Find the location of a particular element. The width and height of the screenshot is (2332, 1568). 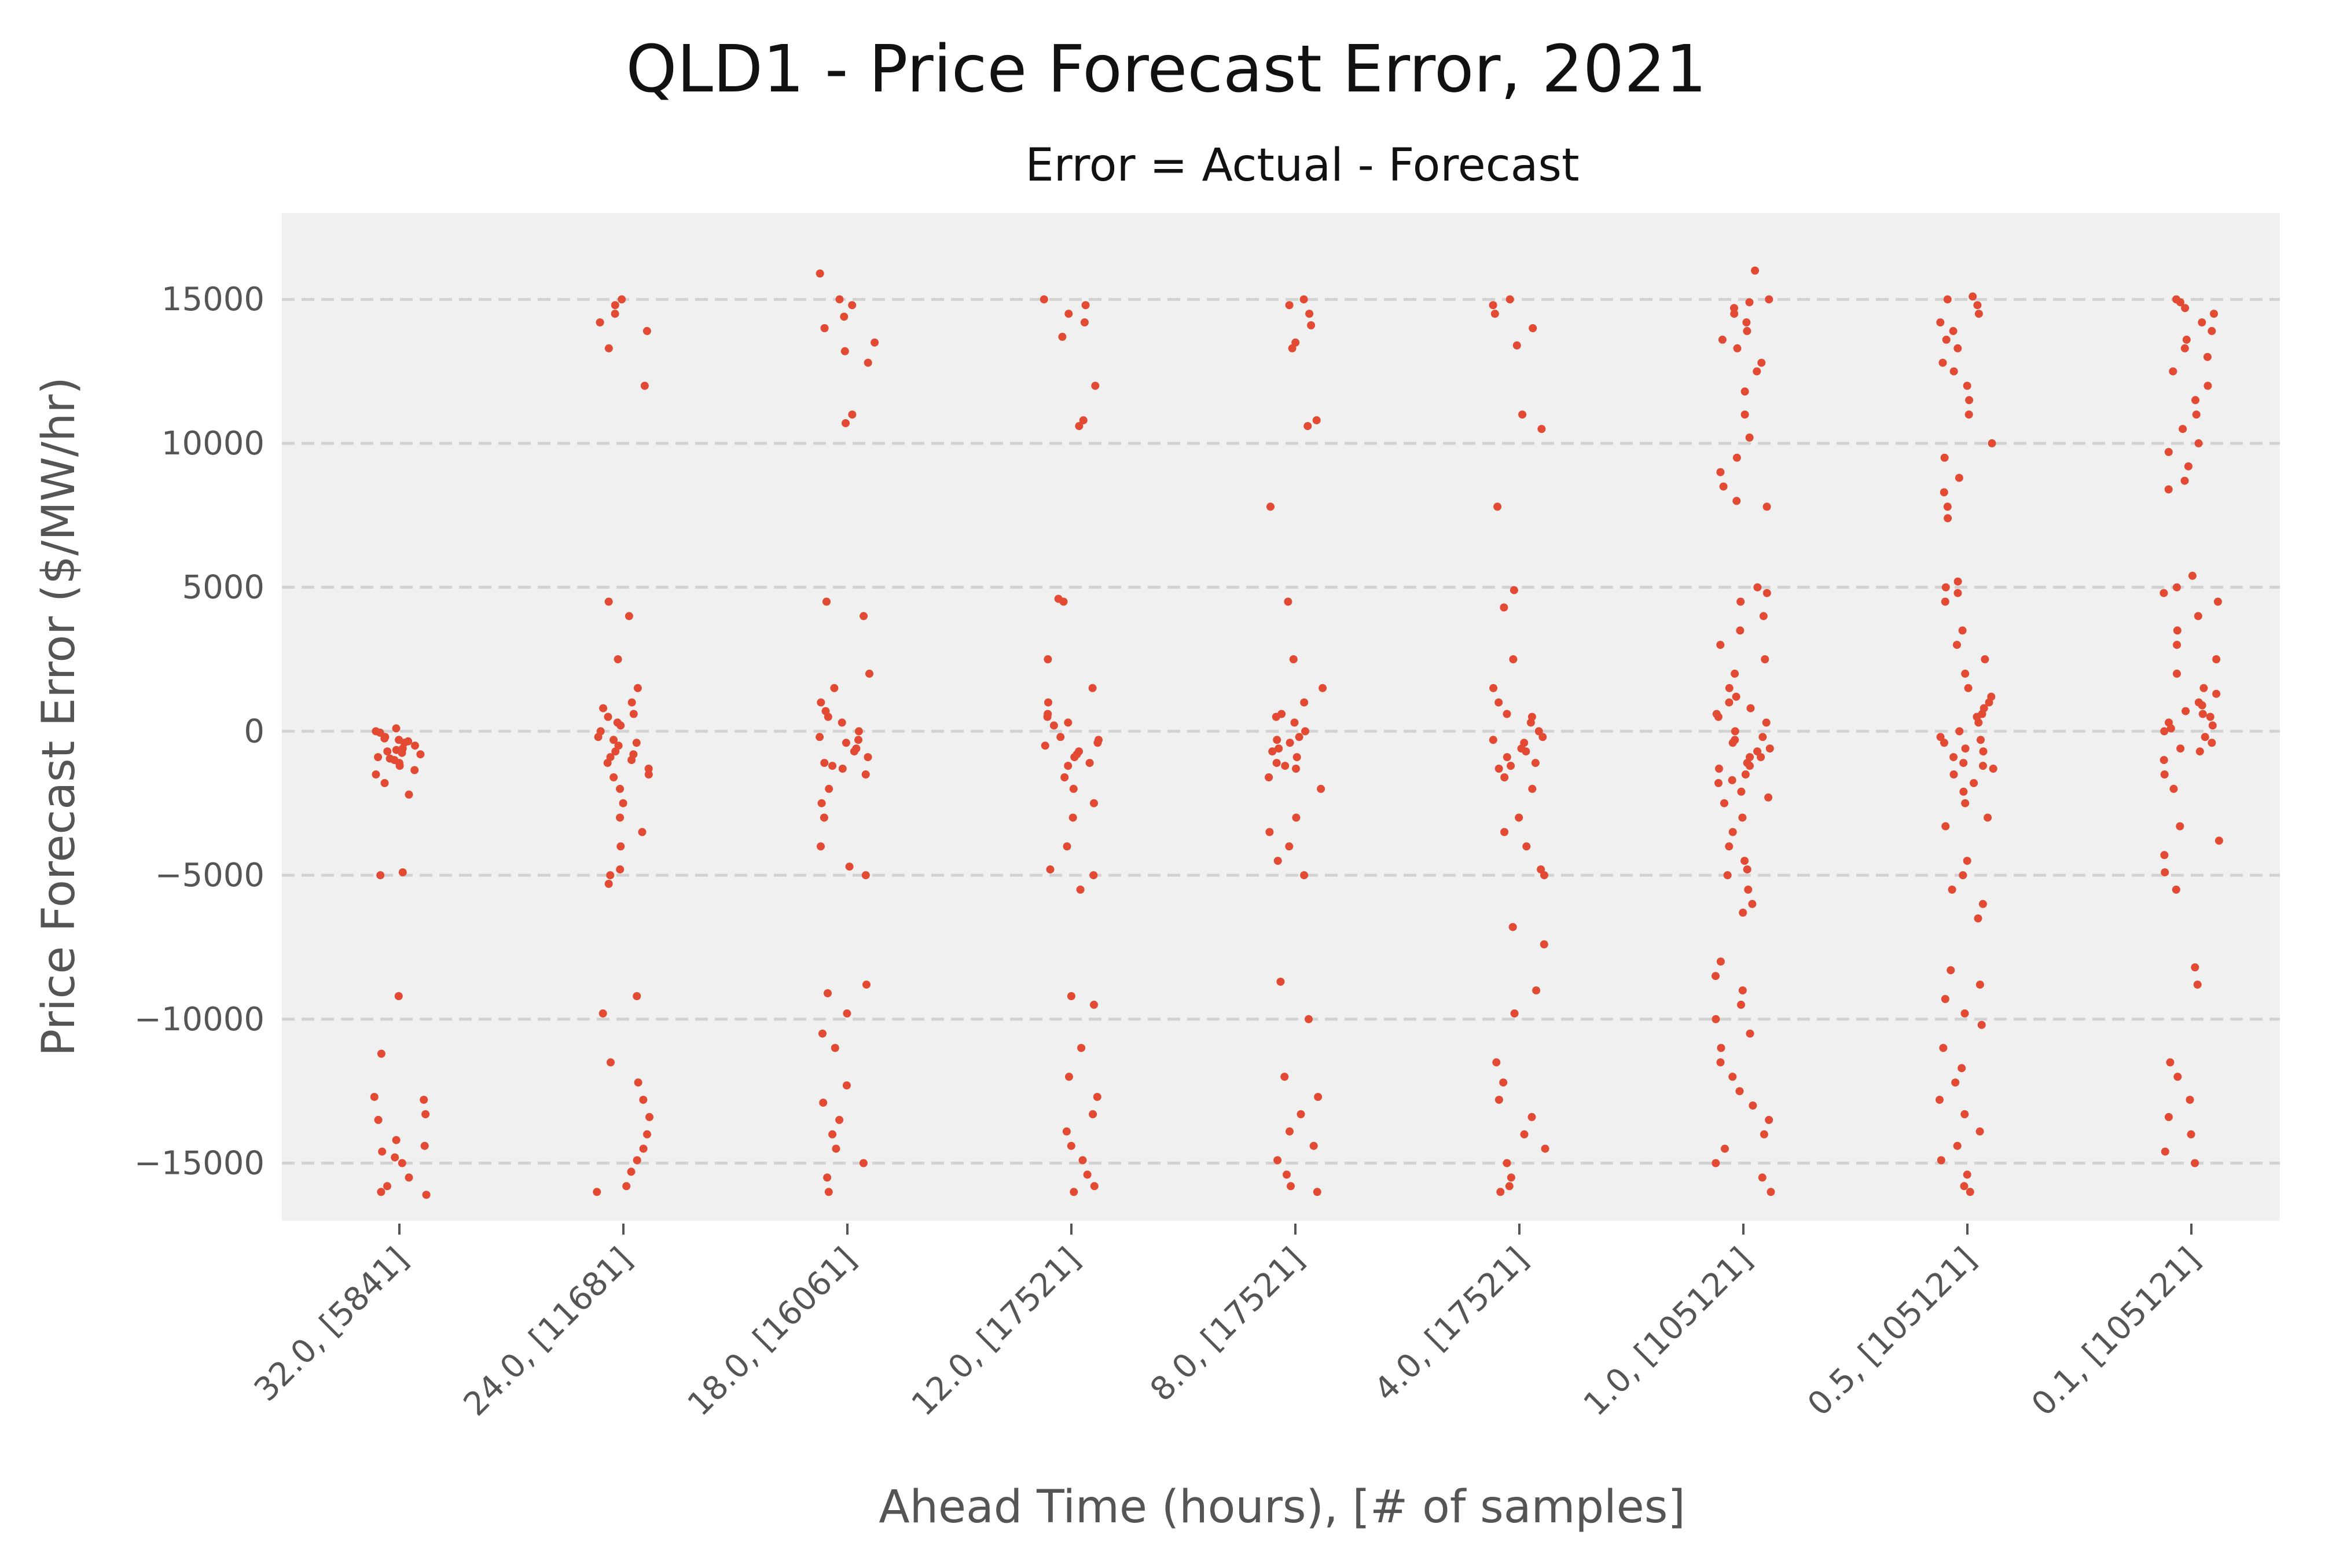

y-tick-label: −5000 is located at coordinates (210, 875).